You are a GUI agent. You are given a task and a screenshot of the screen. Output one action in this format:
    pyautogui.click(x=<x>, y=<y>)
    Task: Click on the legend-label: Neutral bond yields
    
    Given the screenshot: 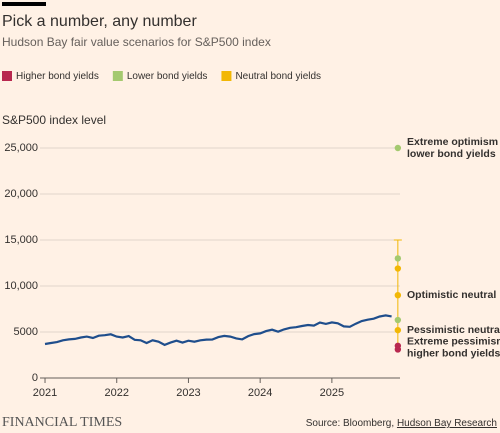 What is the action you would take?
    pyautogui.click(x=278, y=76)
    